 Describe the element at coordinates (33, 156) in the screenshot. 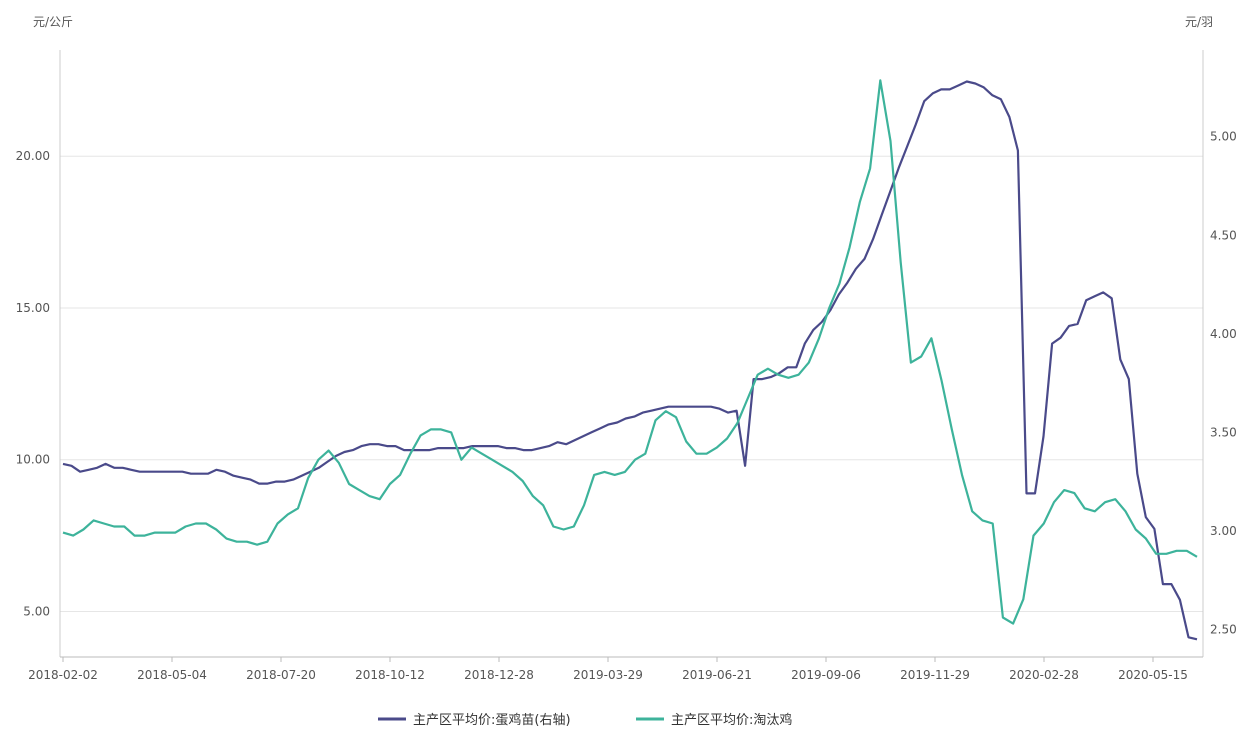

I see `left-tick-label: 20.00` at that location.